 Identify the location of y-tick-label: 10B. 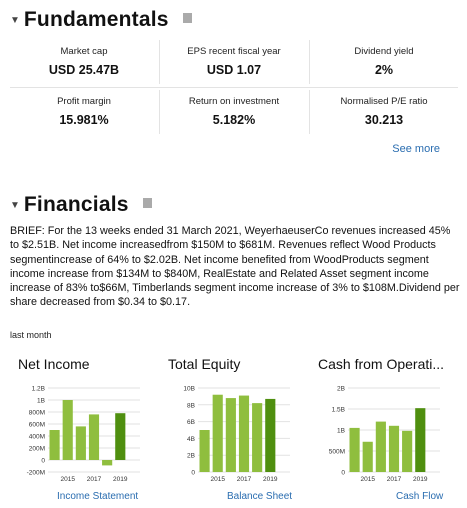
(189, 389).